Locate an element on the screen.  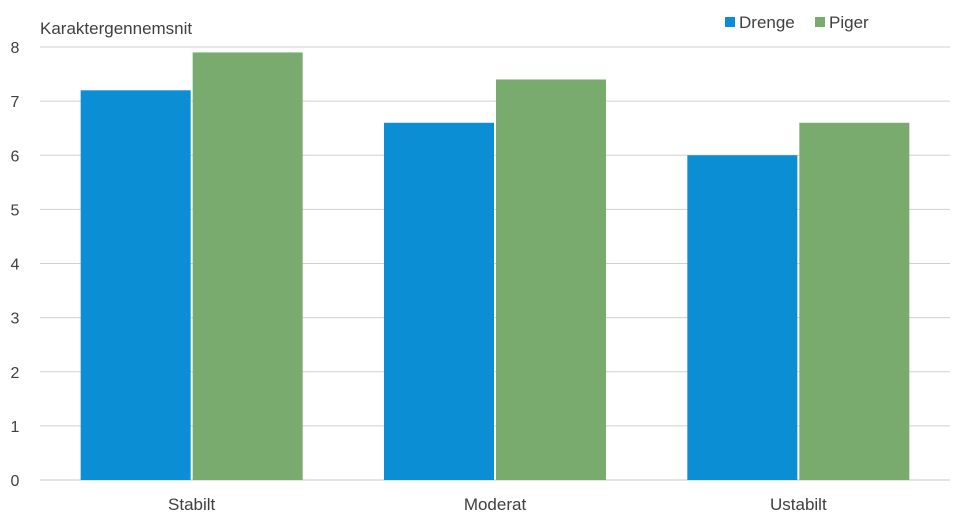
category-labels: Stabilt Moderat Ustabilt is located at coordinates (497, 504).